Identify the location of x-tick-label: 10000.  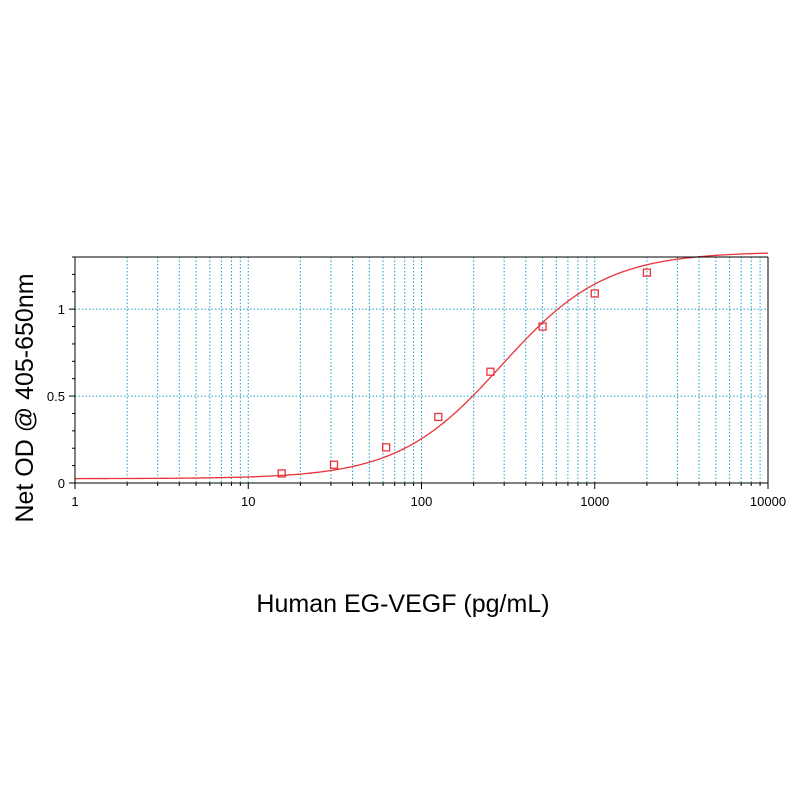
(768, 501).